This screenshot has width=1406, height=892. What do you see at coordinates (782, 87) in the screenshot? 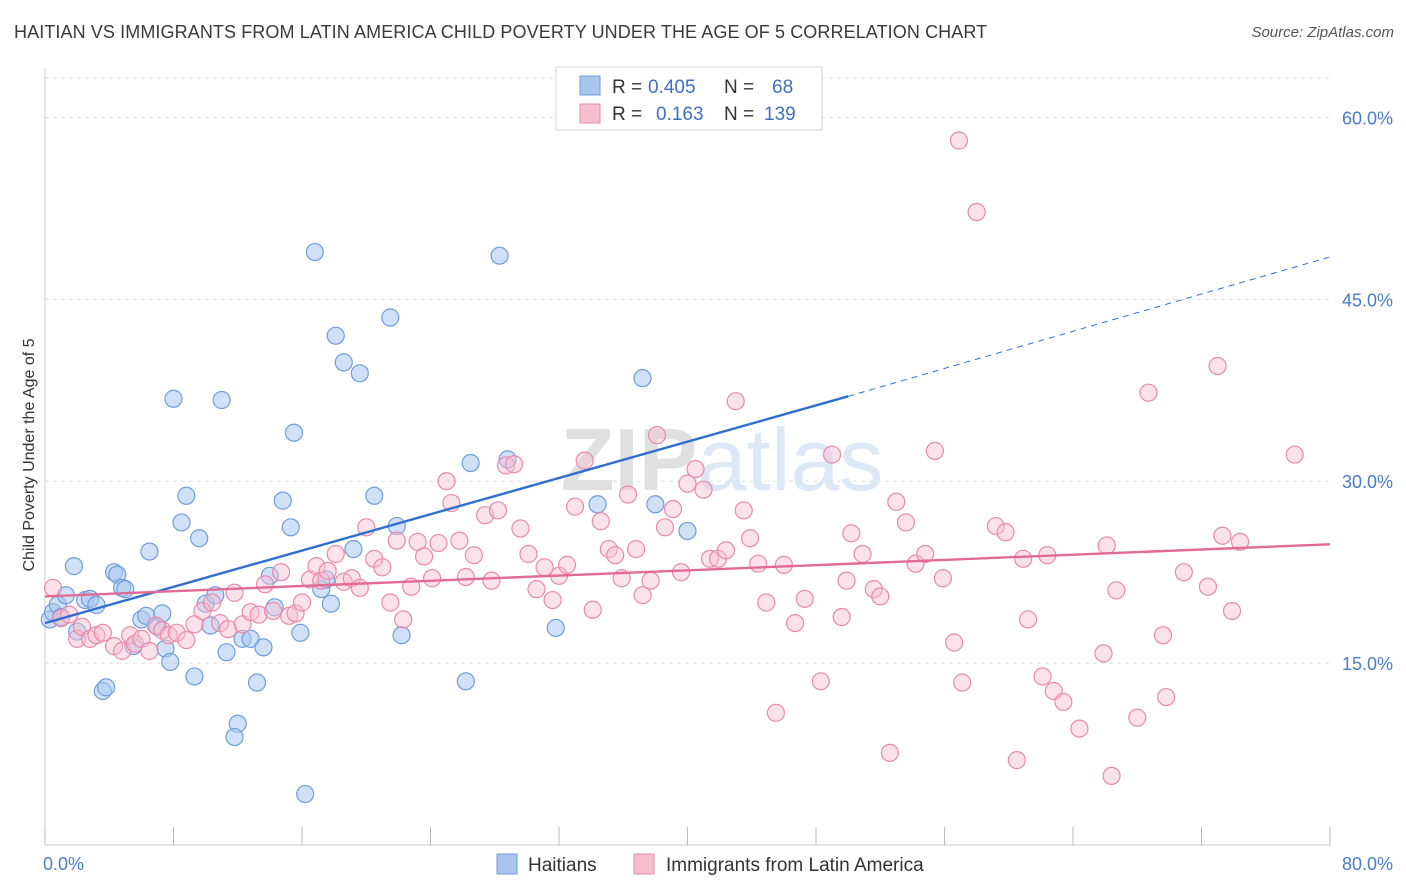
I see `legend-n-value-1: 68` at bounding box center [782, 87].